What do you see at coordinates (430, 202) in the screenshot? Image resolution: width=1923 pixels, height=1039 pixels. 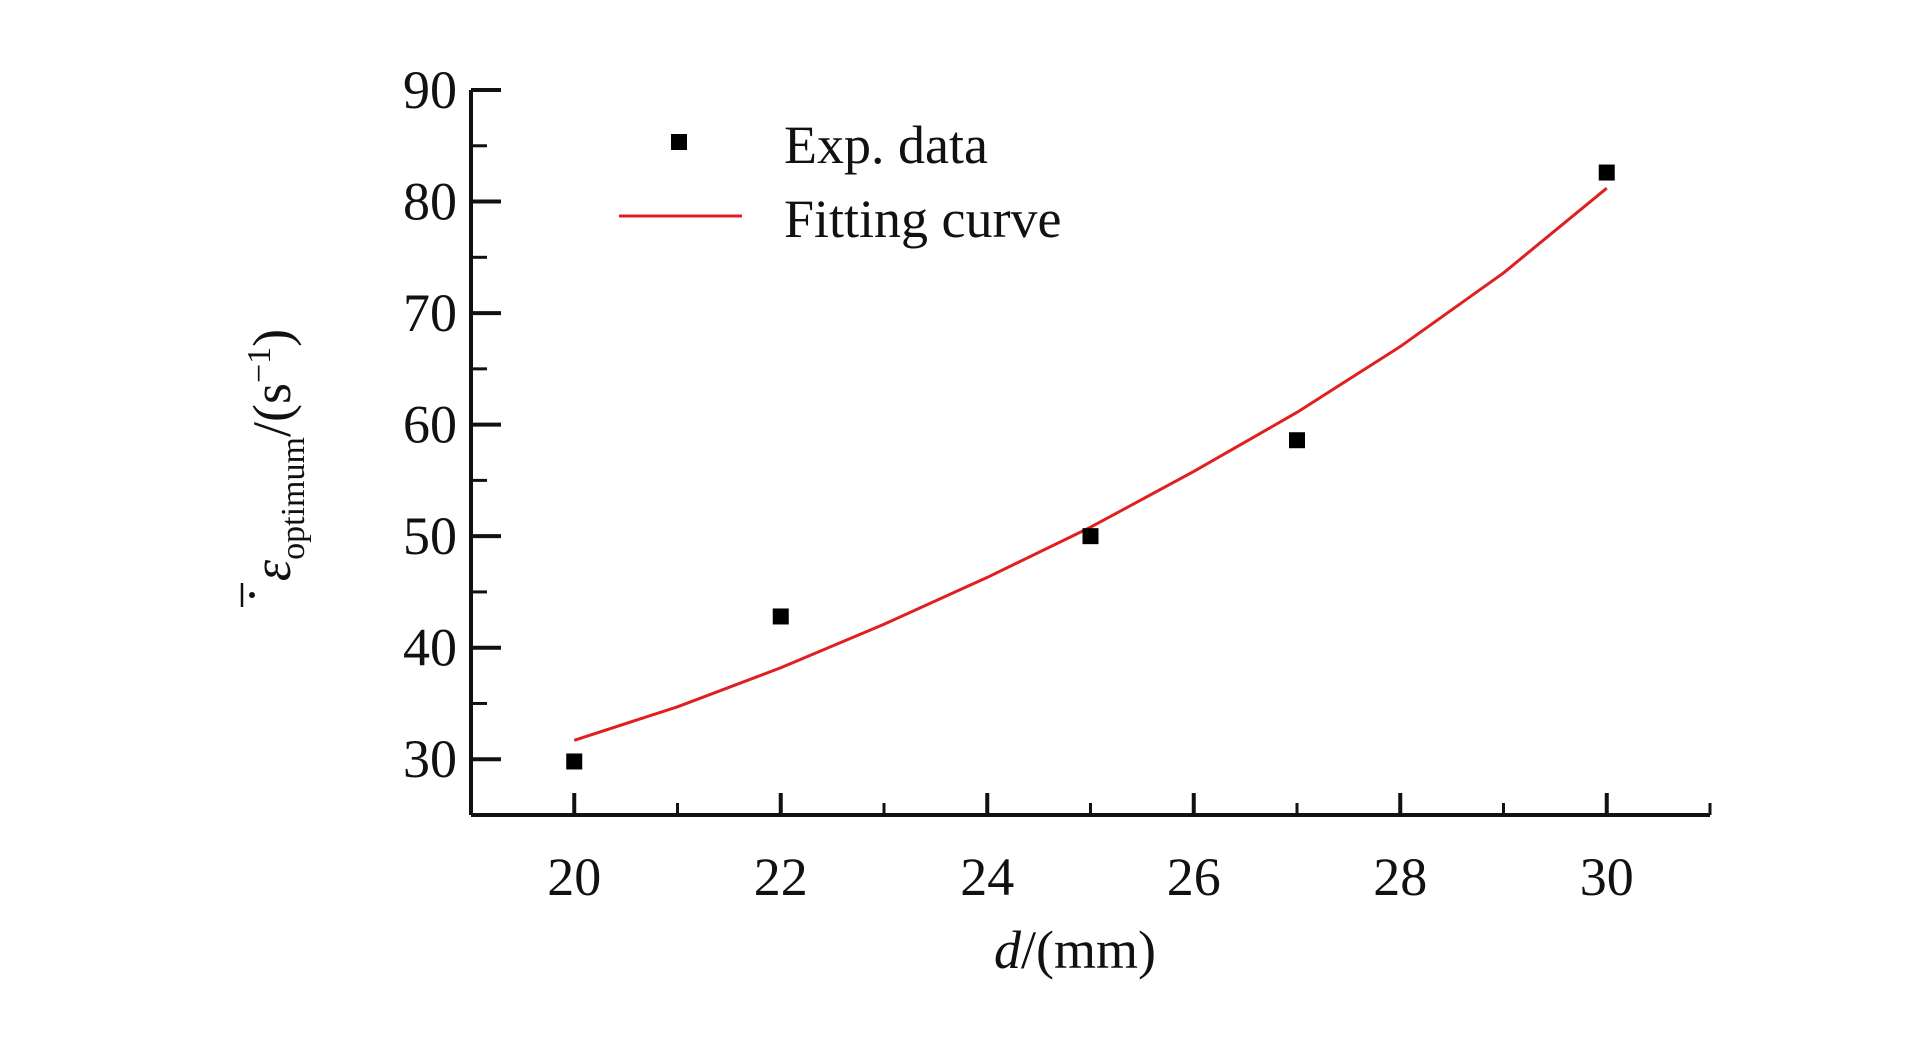 I see `y-tick-label: 80` at bounding box center [430, 202].